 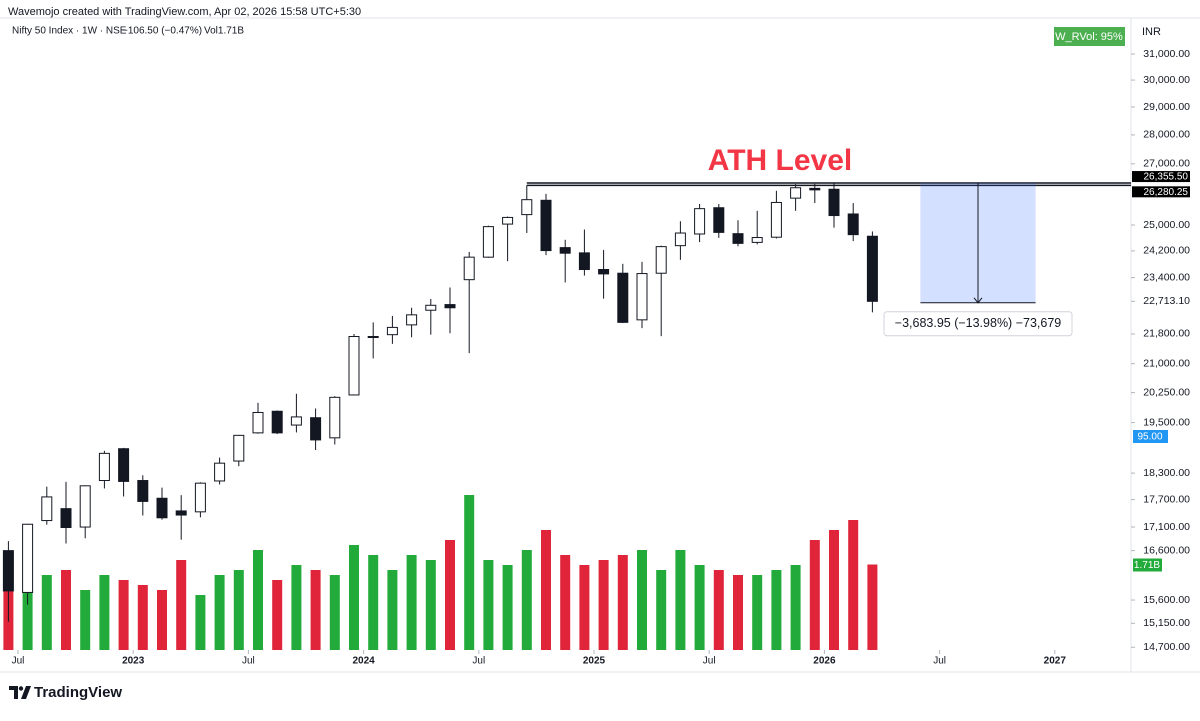 I want to click on volume-tag, so click(x=1147, y=565).